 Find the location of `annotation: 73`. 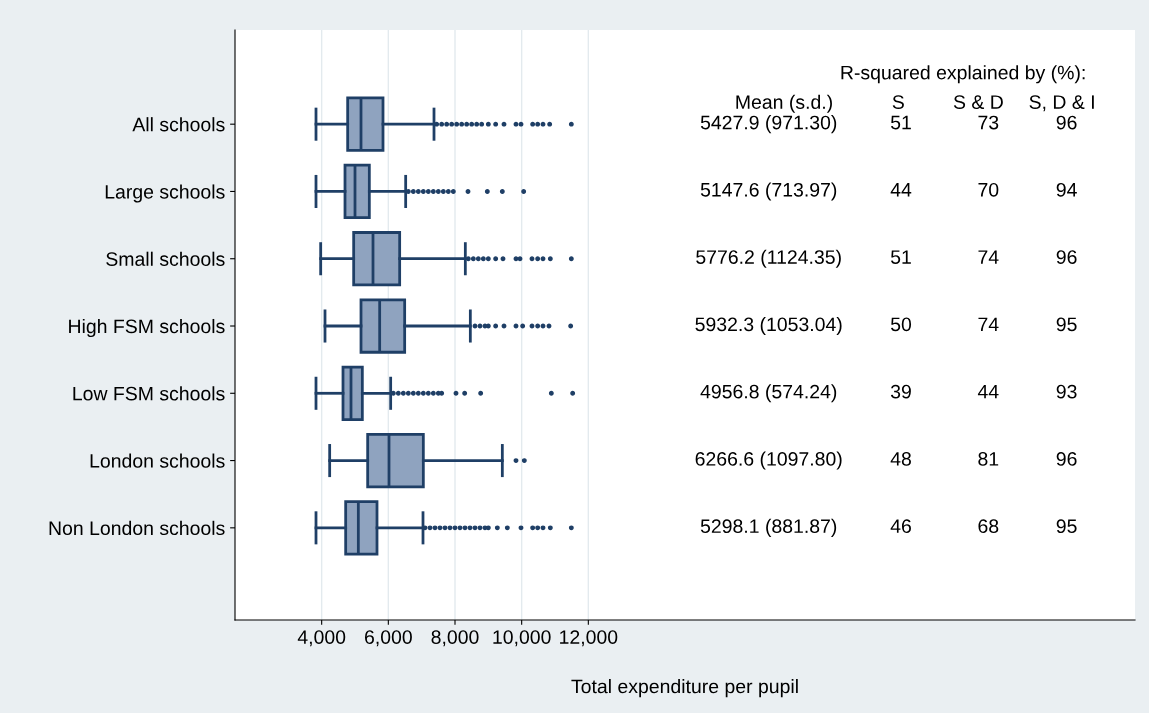

annotation: 73 is located at coordinates (988, 122).